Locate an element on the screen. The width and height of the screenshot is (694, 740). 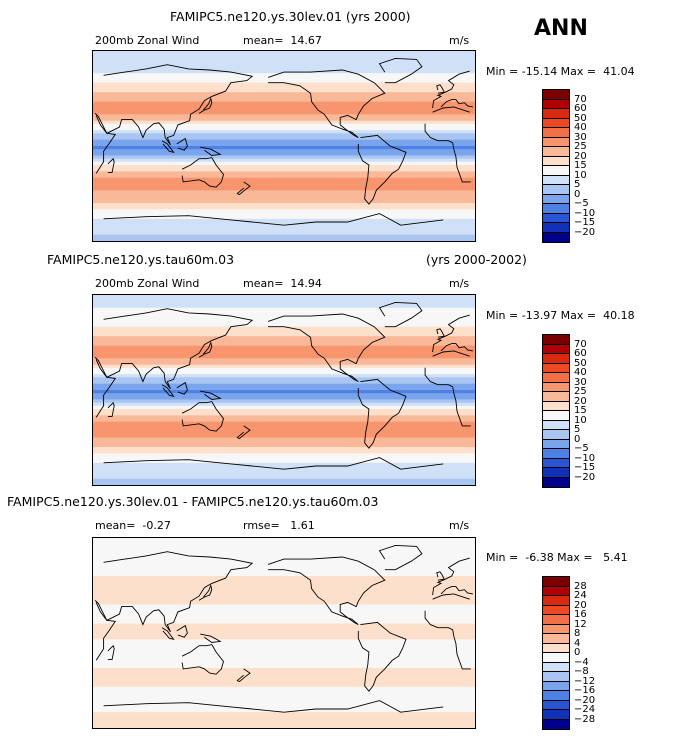
colorbar-tick-label: −24 is located at coordinates (585, 709).